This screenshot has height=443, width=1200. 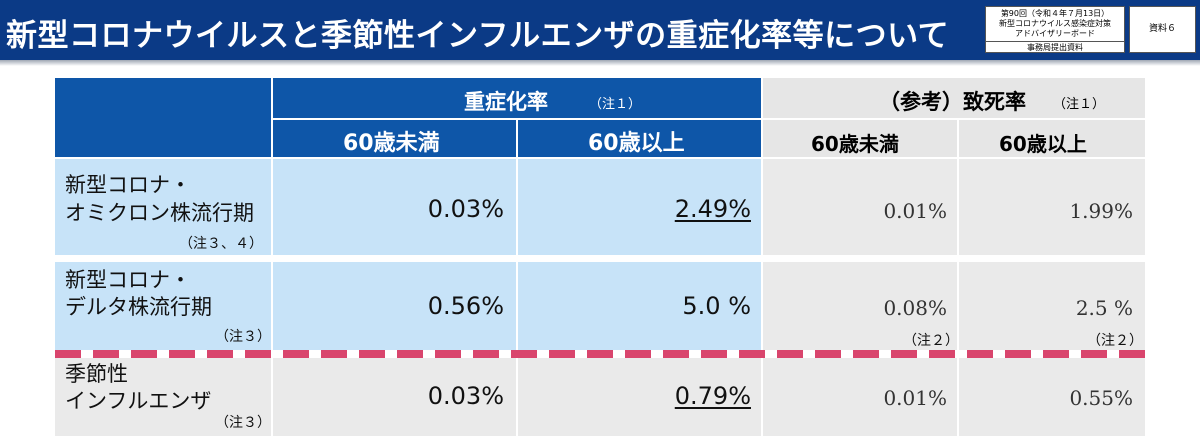 What do you see at coordinates (1162, 29) in the screenshot?
I see `document-number-badge: 資料６` at bounding box center [1162, 29].